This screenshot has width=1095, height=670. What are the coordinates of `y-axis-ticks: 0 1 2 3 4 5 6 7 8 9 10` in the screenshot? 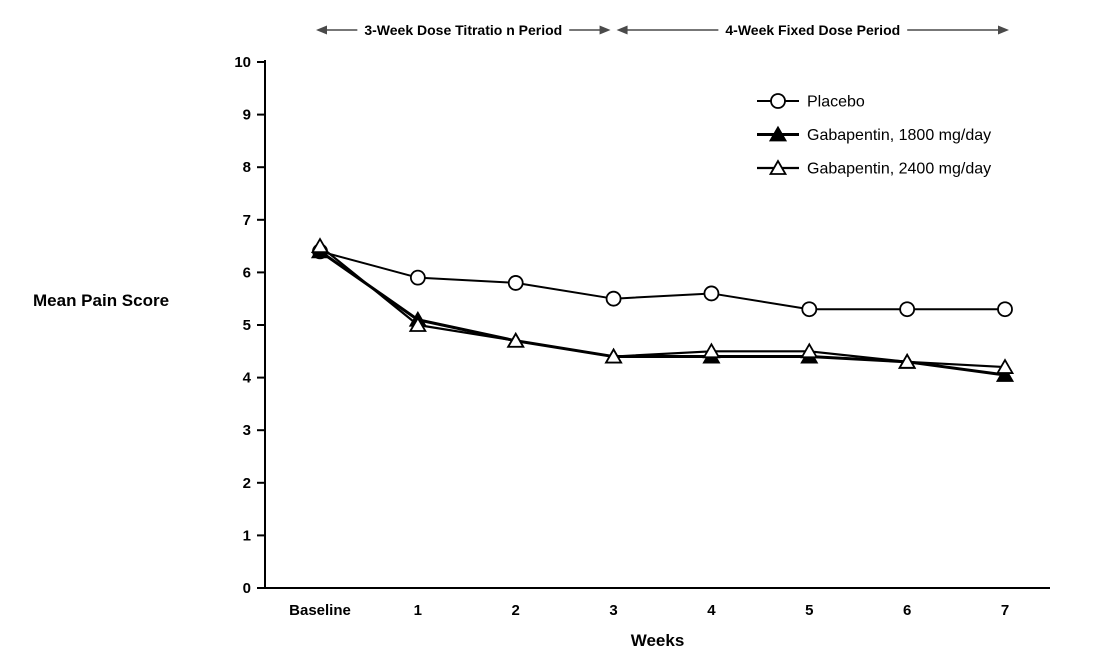 It's located at (249, 325).